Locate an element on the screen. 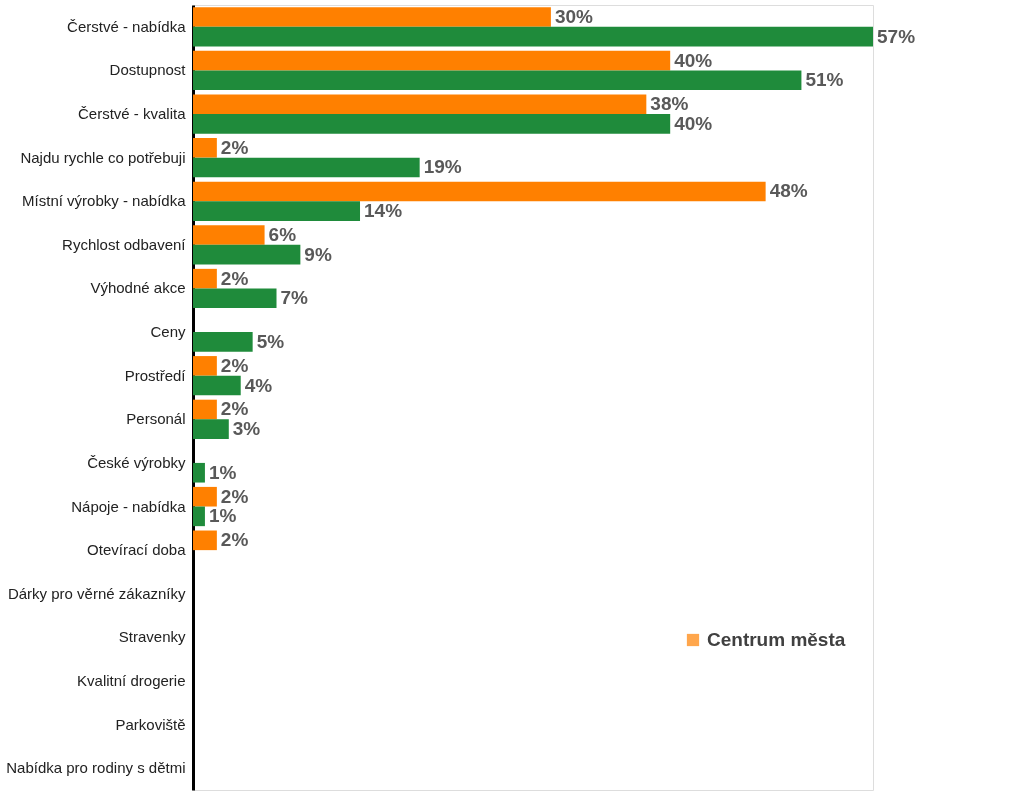 This screenshot has width=1019, height=805. y-tick-label: Čerstvé - kvalita is located at coordinates (132, 114).